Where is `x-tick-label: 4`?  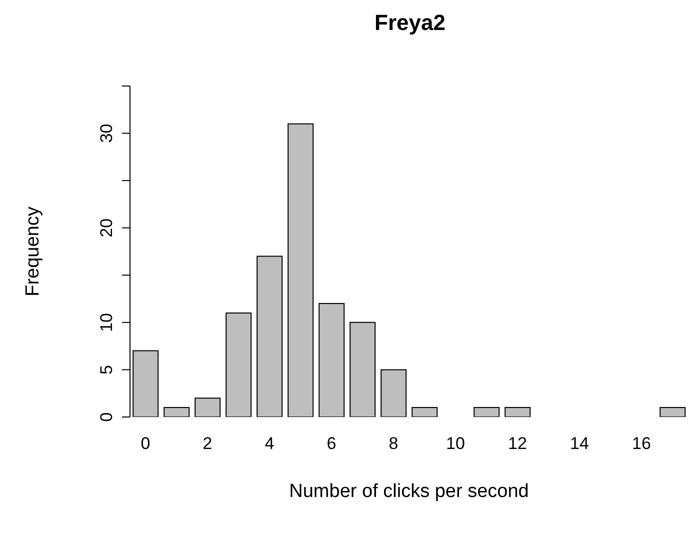
x-tick-label: 4 is located at coordinates (269, 444).